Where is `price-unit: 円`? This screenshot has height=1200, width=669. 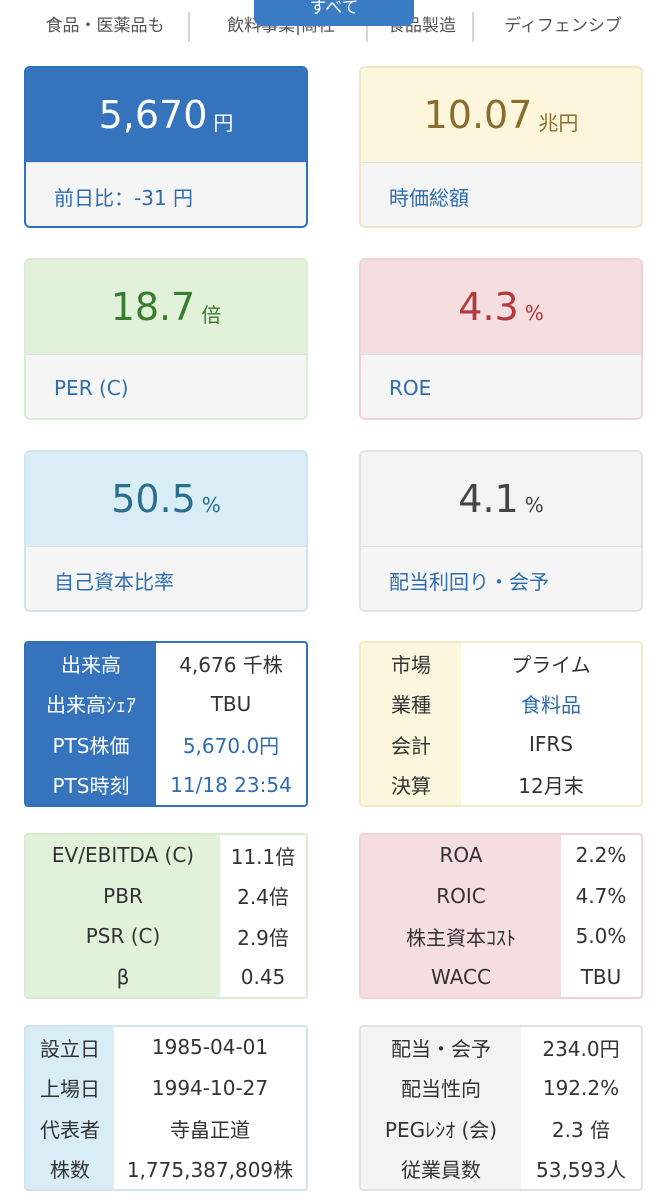
price-unit: 円 is located at coordinates (223, 122).